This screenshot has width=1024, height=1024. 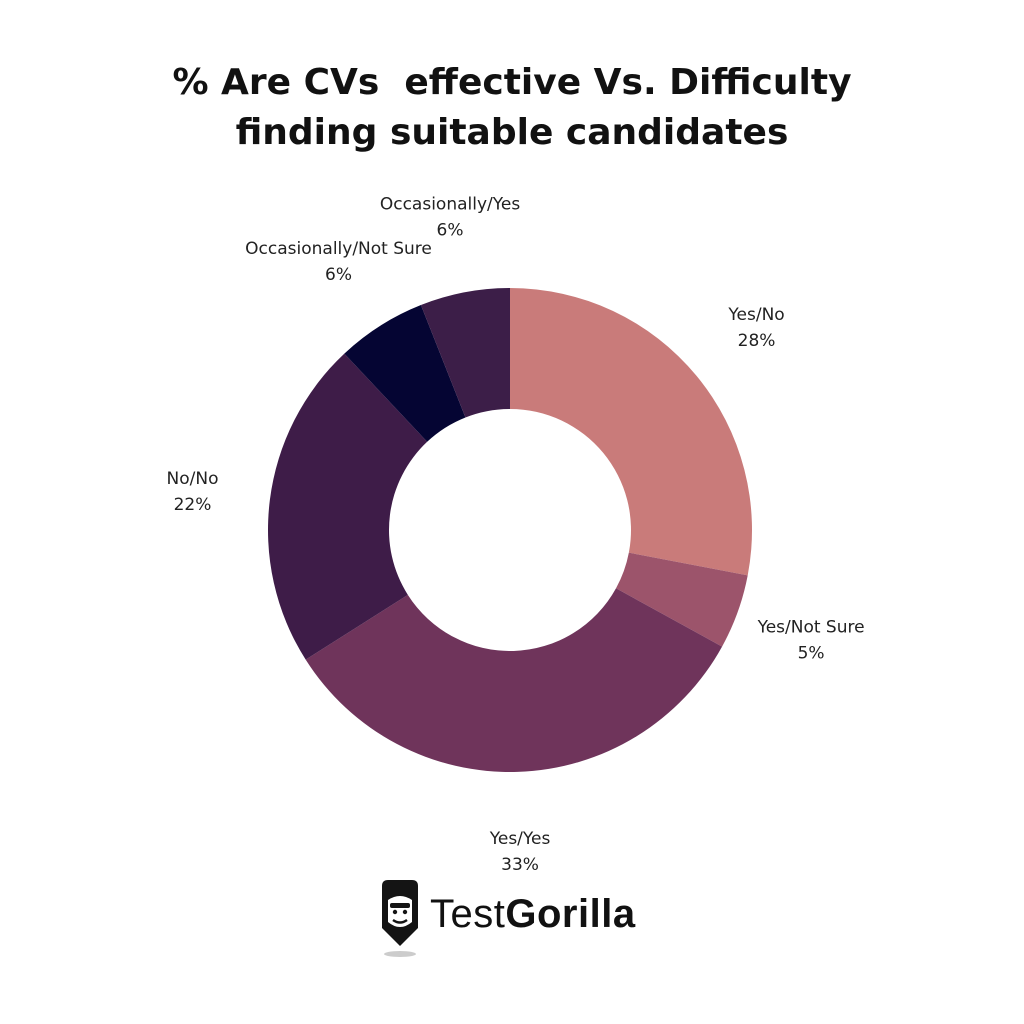 I want to click on slice-label-yes-no: Yes/No 28%, so click(x=755, y=328).